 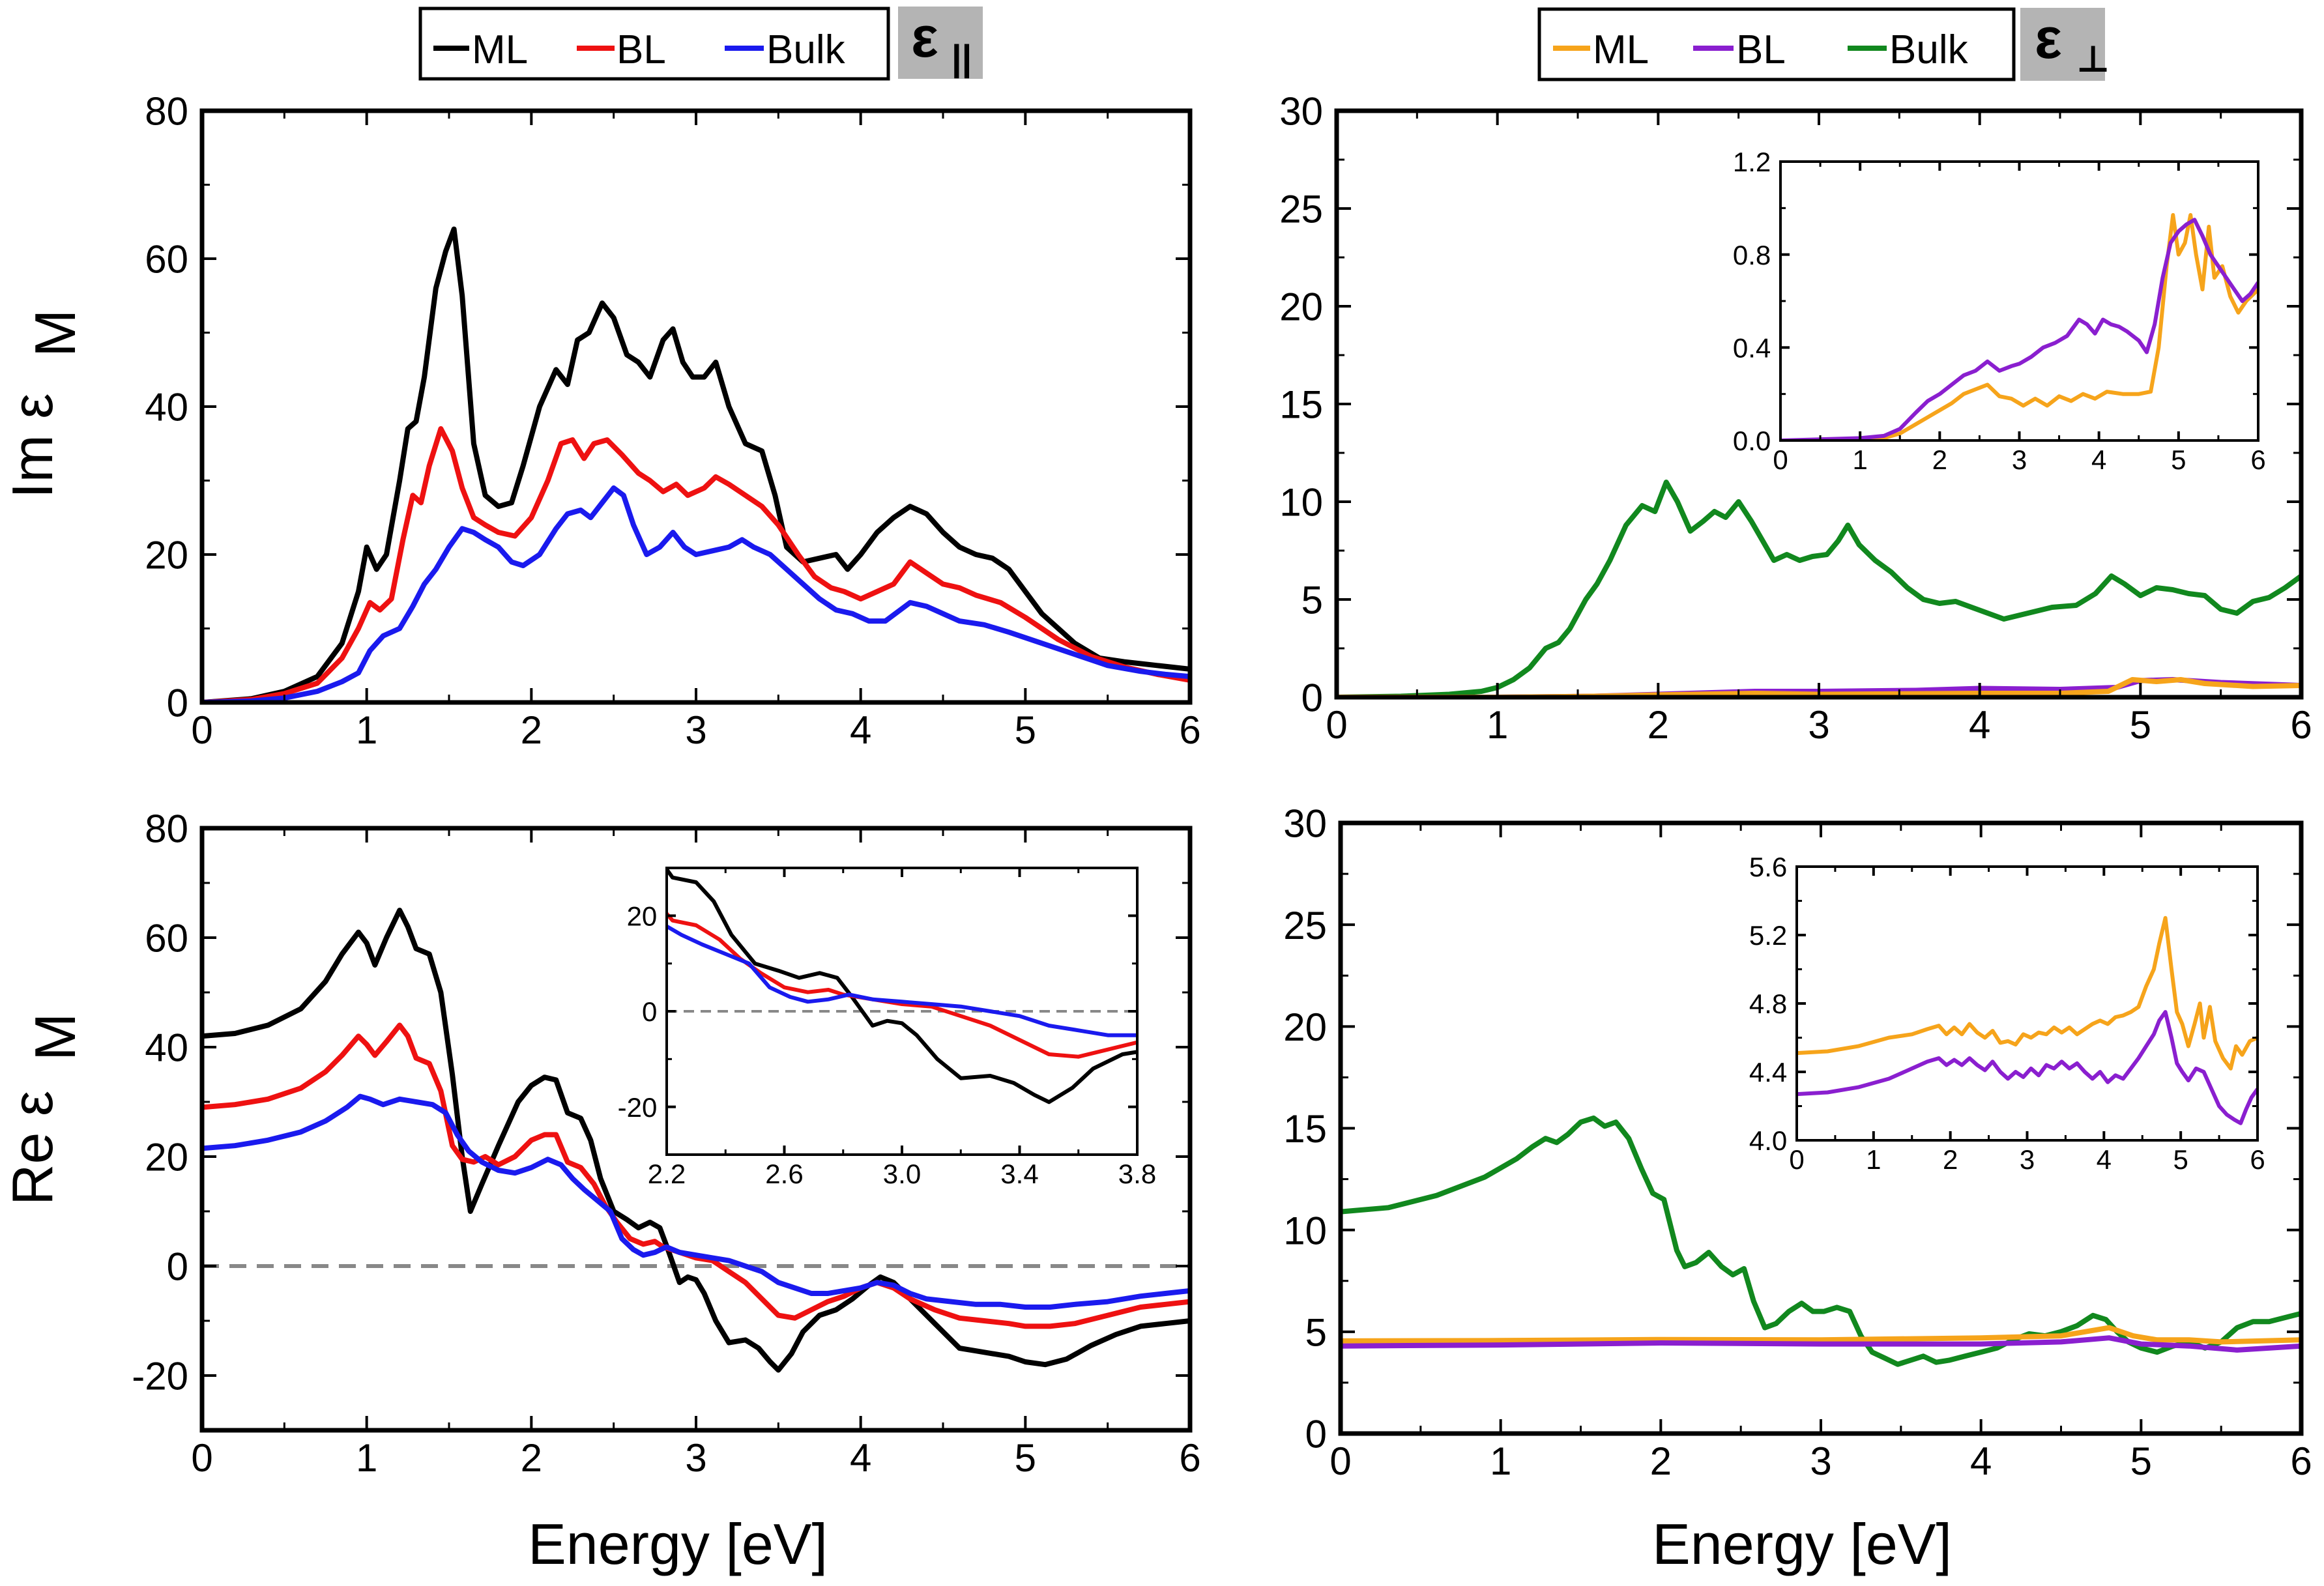 I want to click on inset-re-par: 2.2 2.6 3.0 3.4 3.8 -20 0 20, so click(x=887, y=1028).